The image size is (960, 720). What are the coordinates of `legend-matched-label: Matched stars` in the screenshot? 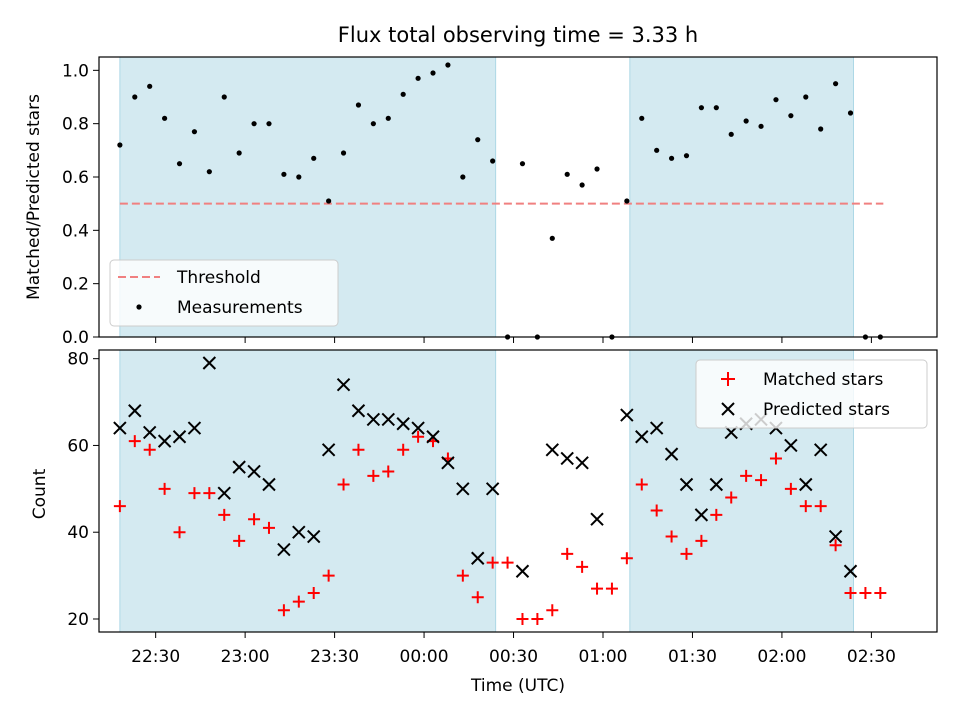 It's located at (823, 380).